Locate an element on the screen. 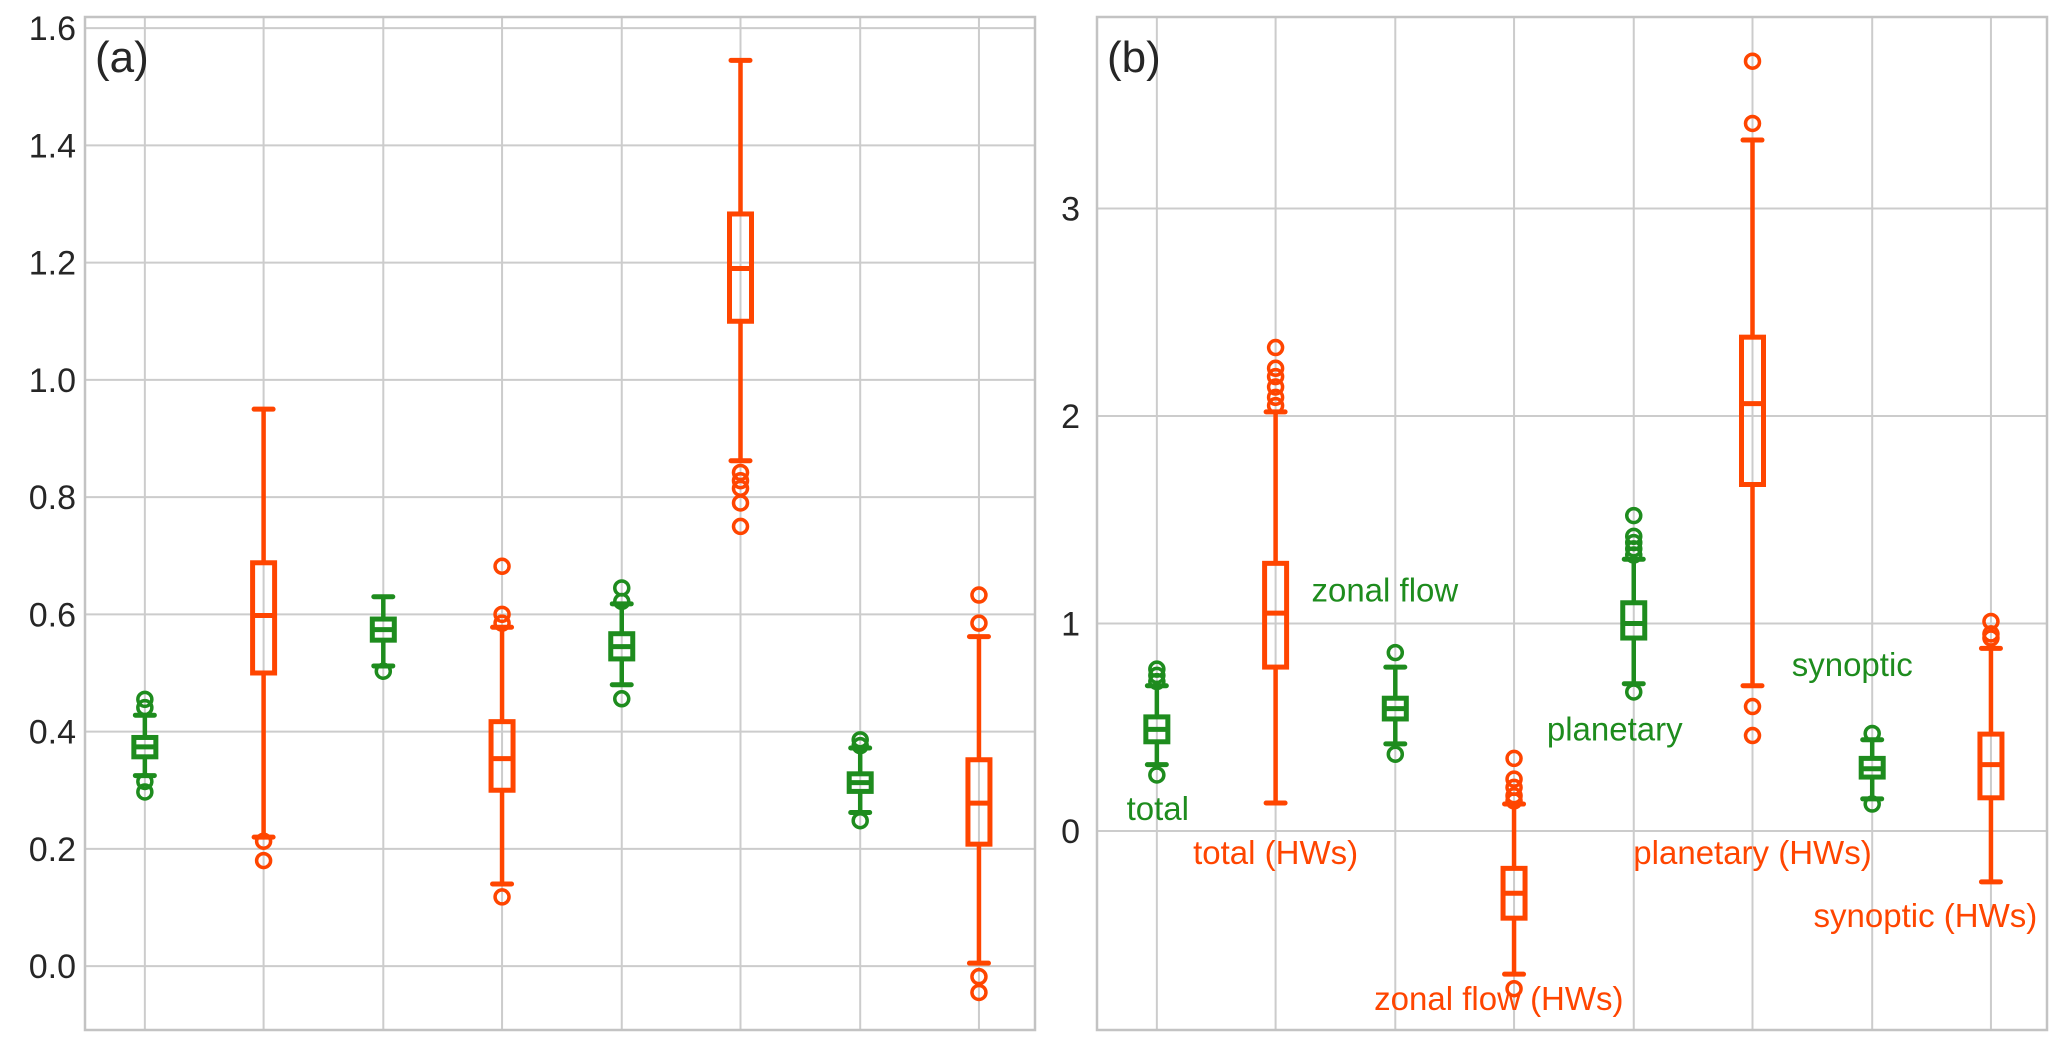  category-label: total (HWs) is located at coordinates (1275, 852).